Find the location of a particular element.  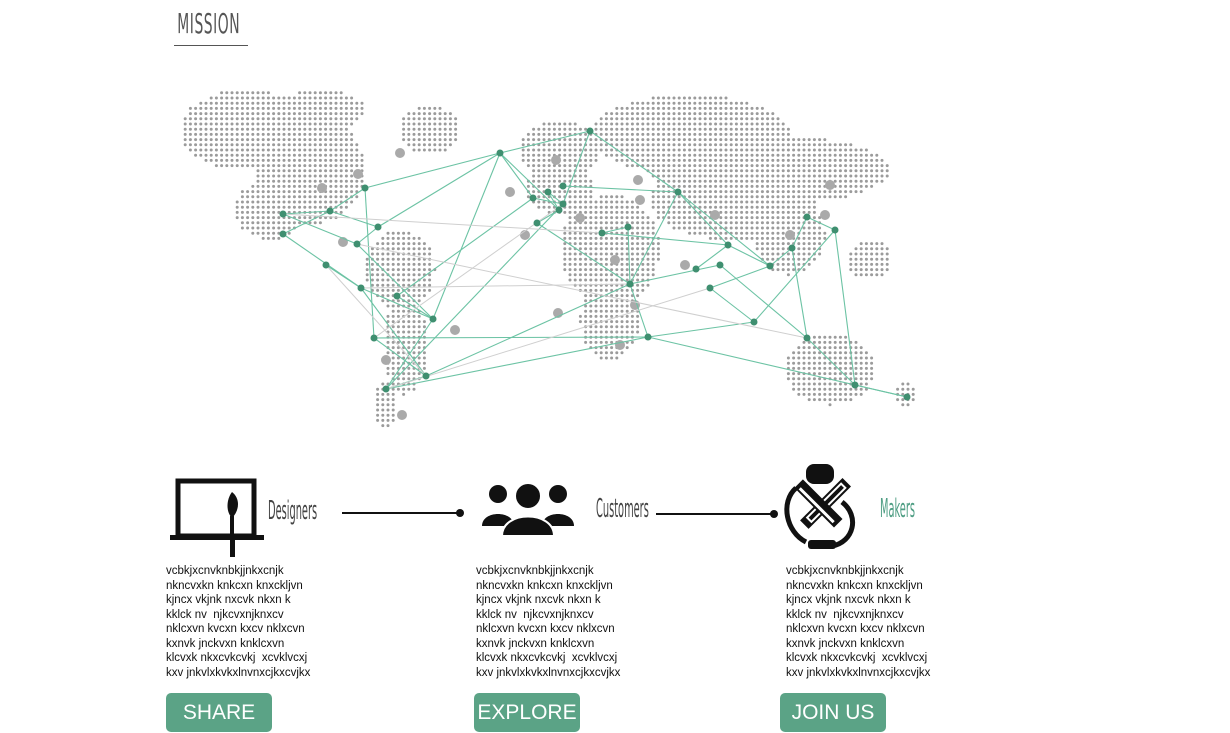

explore-button: EXPLORE is located at coordinates (527, 712).